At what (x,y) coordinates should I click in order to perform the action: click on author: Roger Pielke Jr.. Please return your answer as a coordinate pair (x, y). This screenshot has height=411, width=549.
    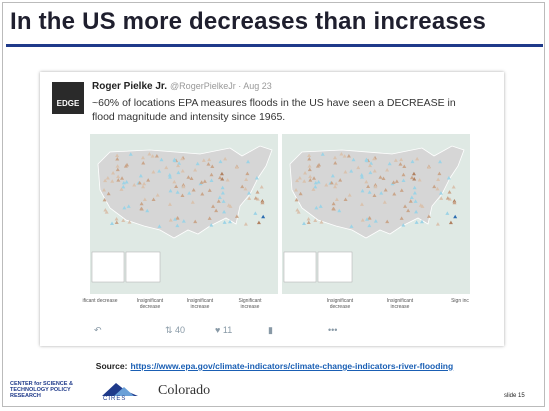
    Looking at the image, I should click on (130, 86).